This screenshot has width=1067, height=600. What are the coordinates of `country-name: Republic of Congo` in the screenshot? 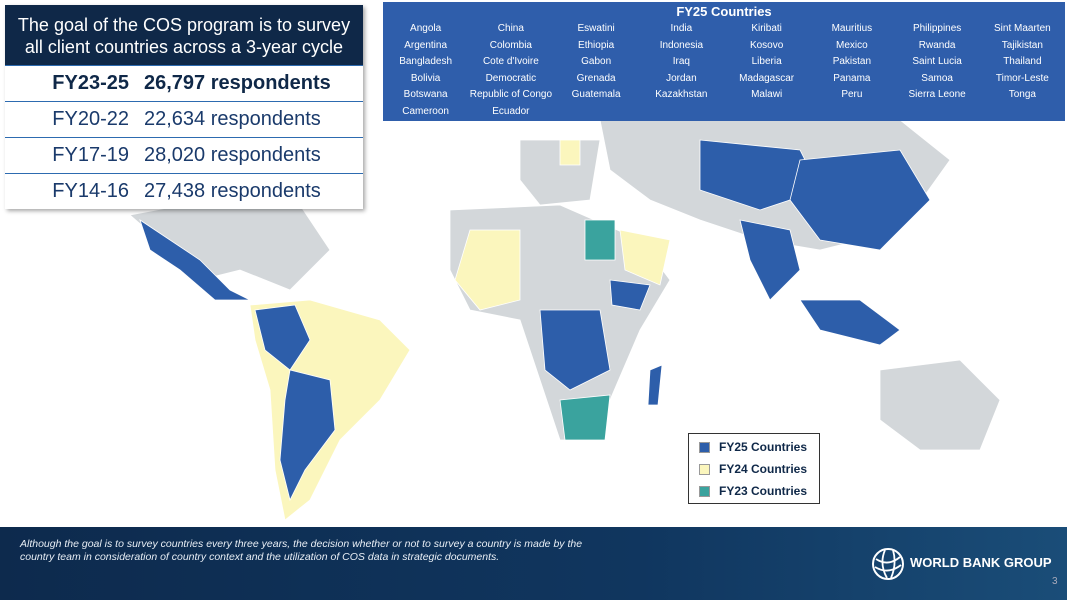 It's located at (511, 95).